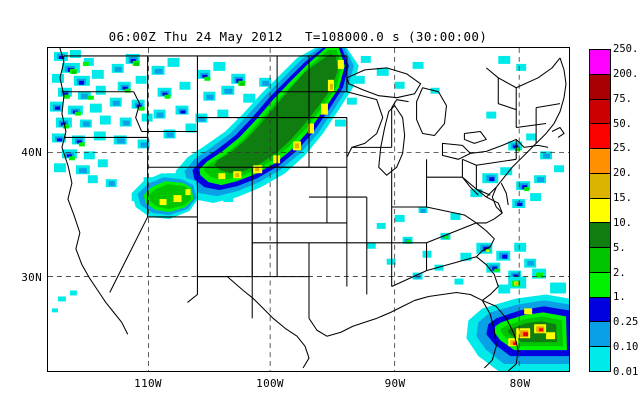 The image size is (640, 400). I want to click on colorbar-tick-250: 250., so click(626, 49).